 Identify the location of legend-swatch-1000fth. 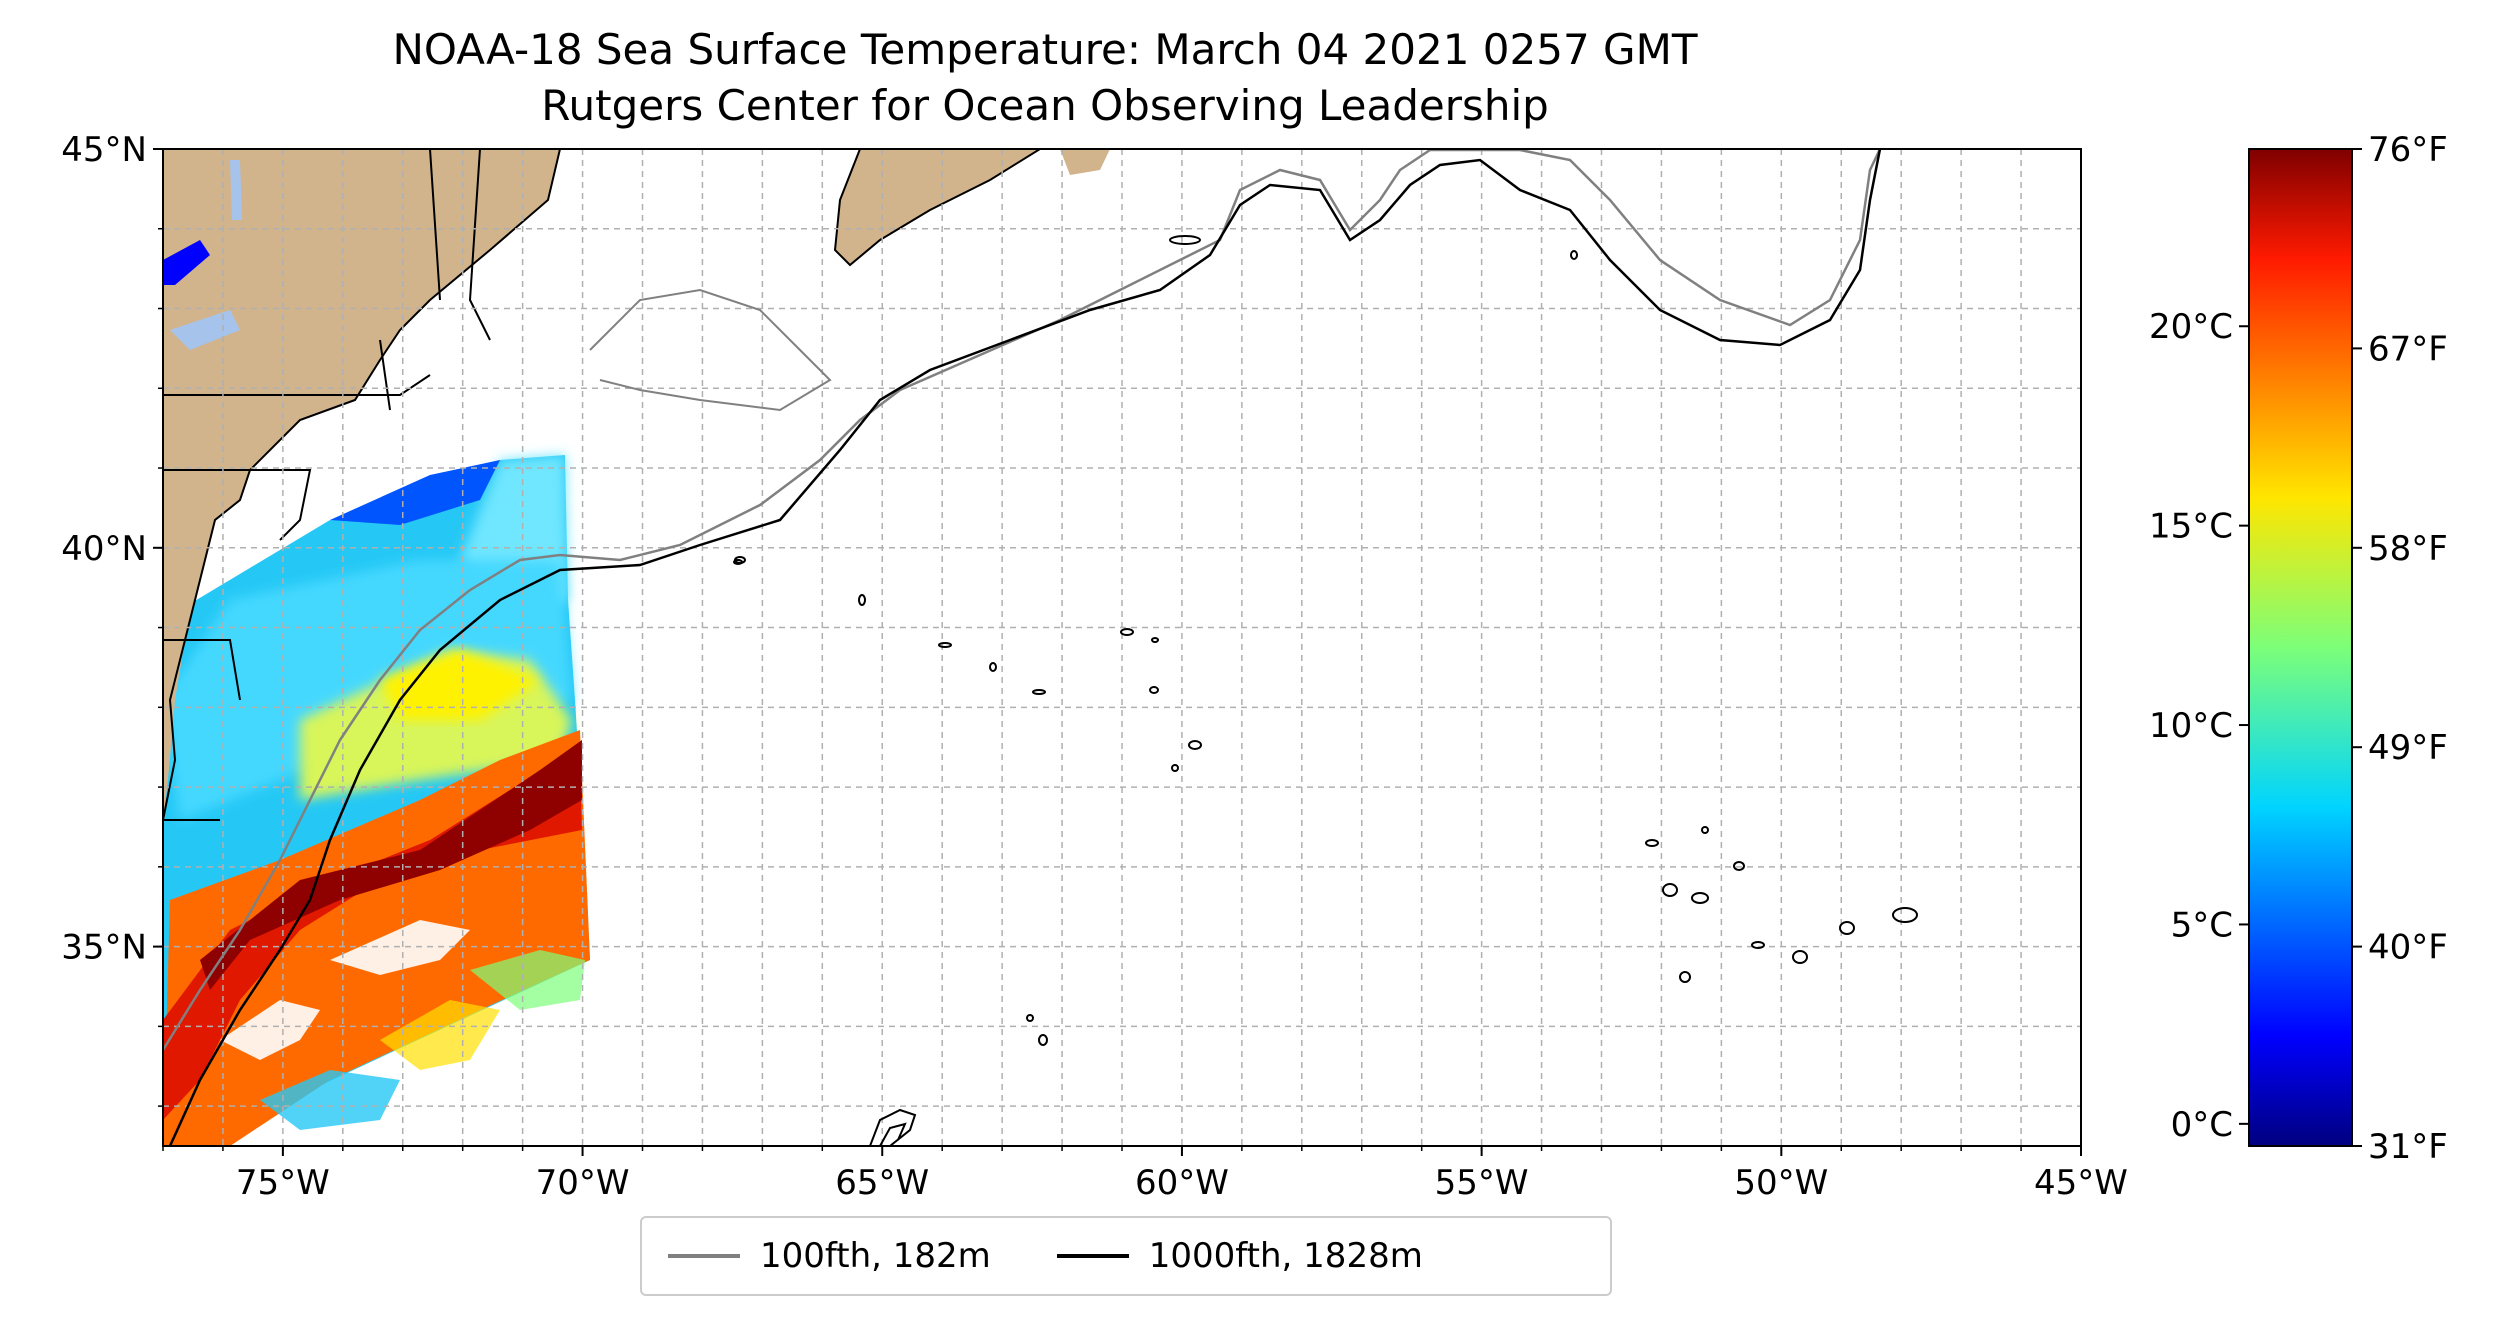
(1092, 1256).